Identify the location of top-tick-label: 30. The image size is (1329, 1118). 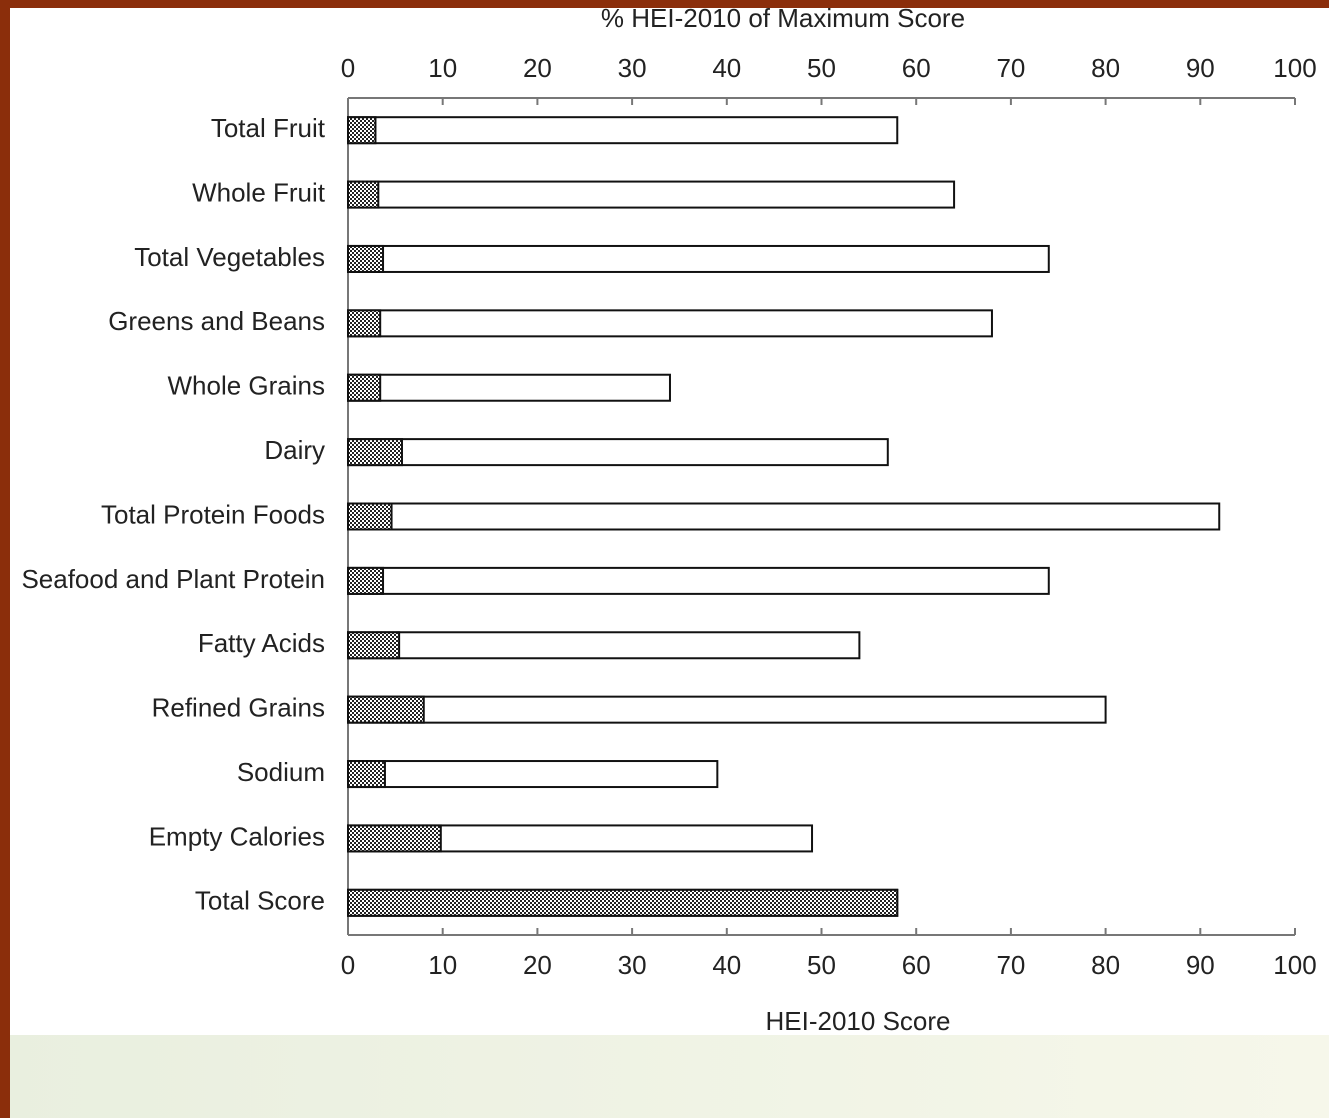
(632, 68).